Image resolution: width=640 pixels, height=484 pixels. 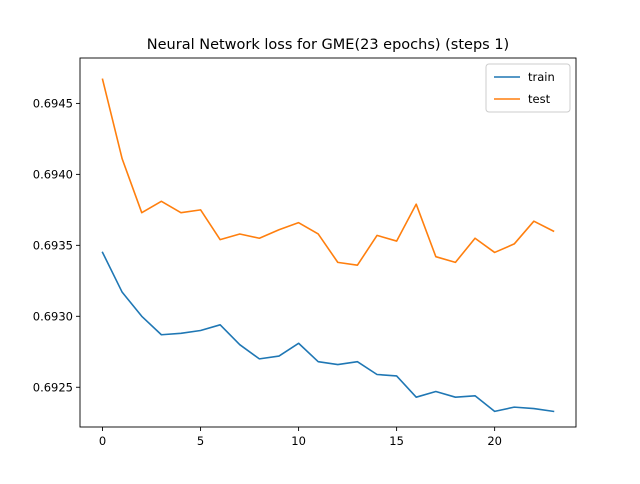 What do you see at coordinates (53, 316) in the screenshot?
I see `y-tick-label: 0.6930` at bounding box center [53, 316].